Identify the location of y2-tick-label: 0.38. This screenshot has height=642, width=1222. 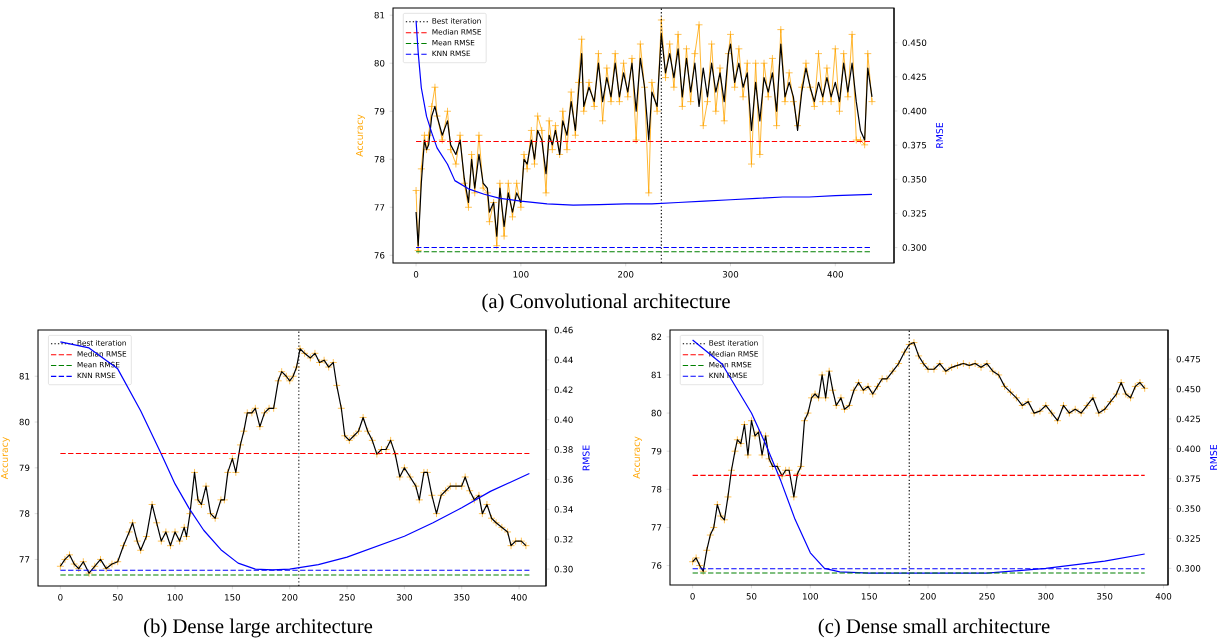
(563, 449).